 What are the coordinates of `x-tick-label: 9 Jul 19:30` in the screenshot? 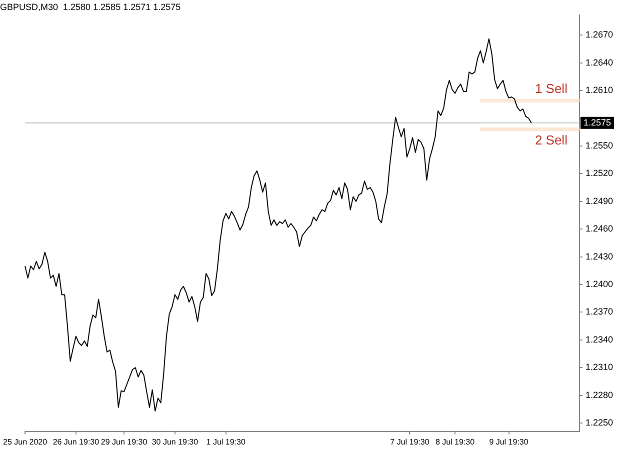 It's located at (509, 441).